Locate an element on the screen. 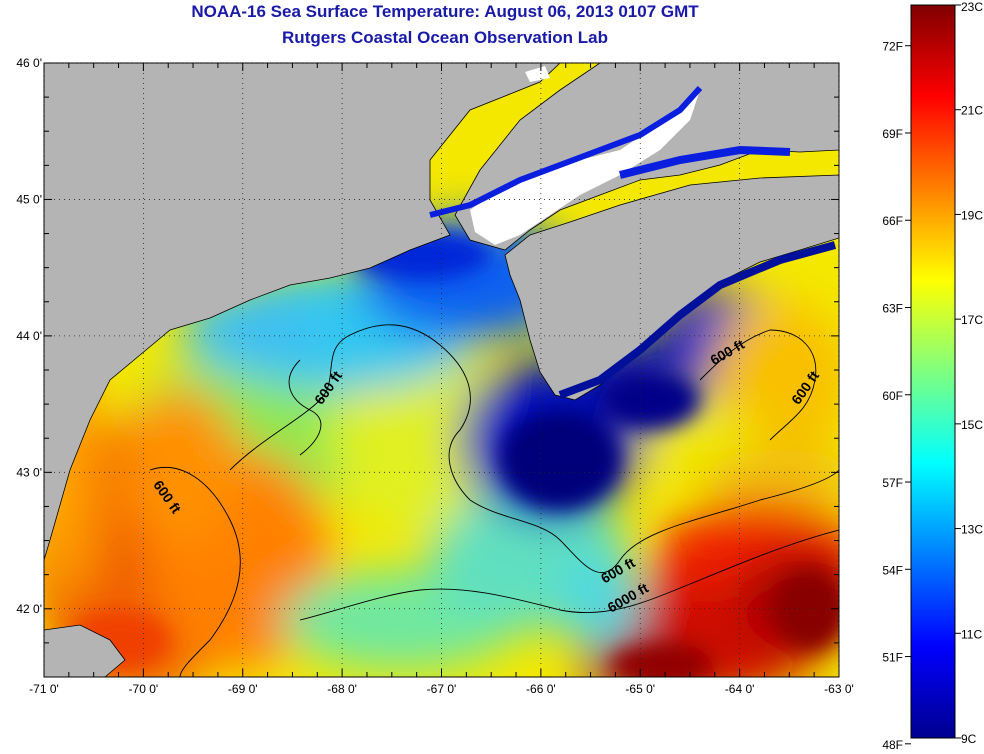 The width and height of the screenshot is (984, 754). colorbar-f-label: 72F is located at coordinates (892, 47).